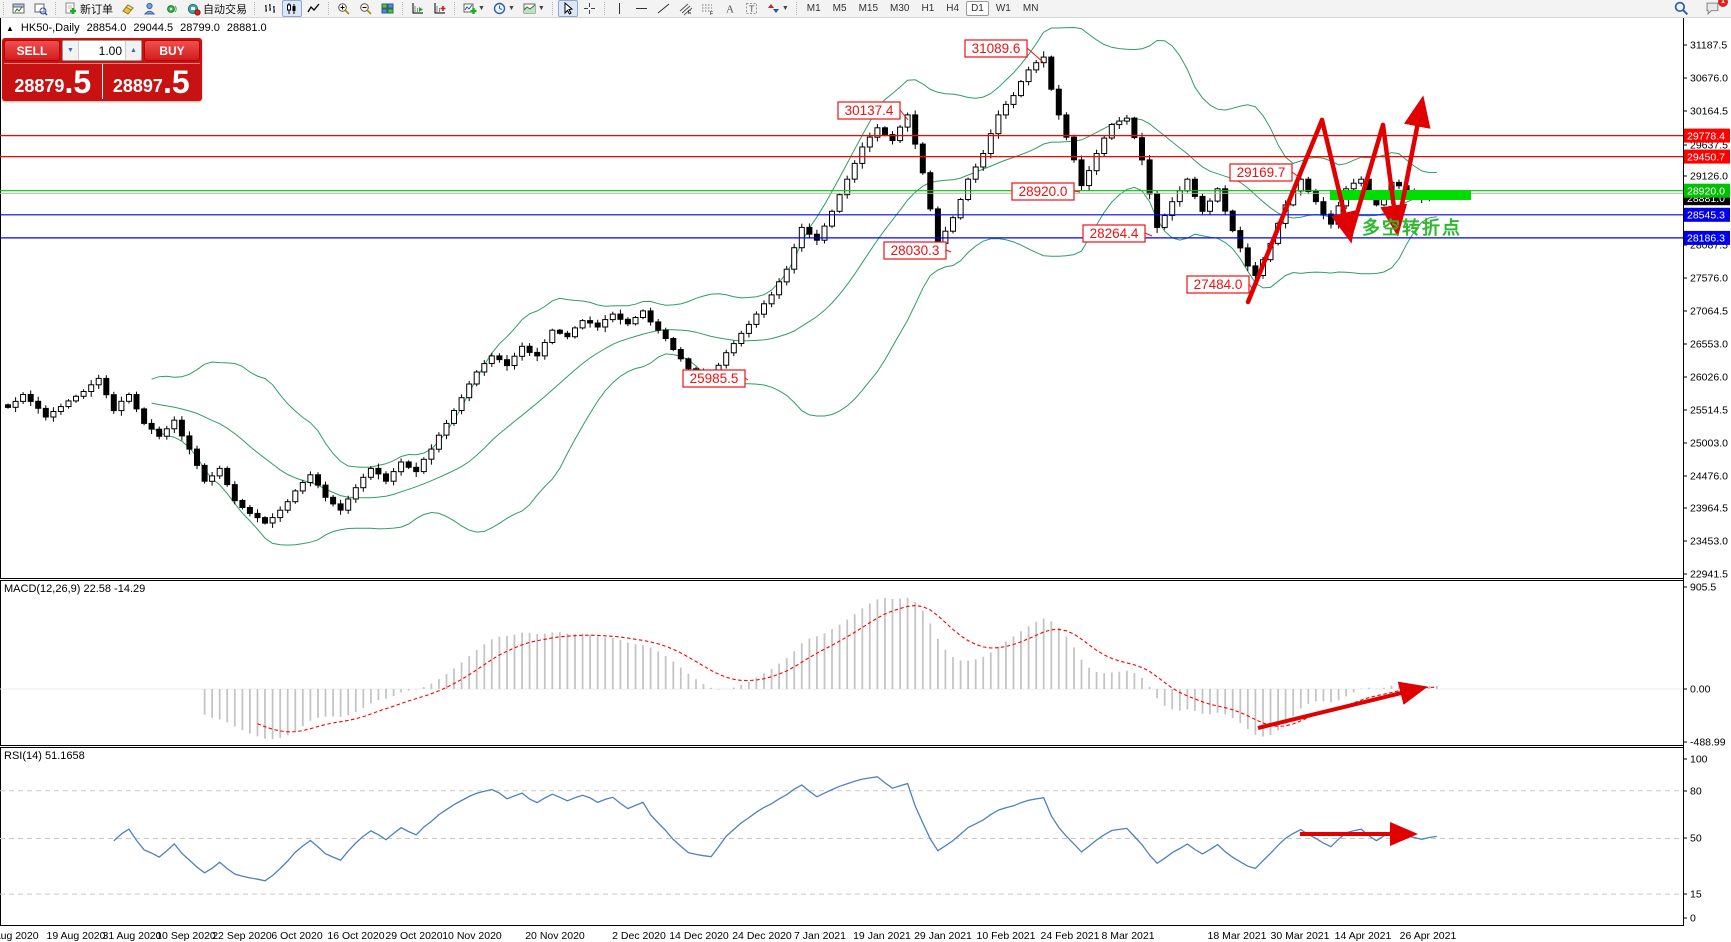  Describe the element at coordinates (1400, 195) in the screenshot. I see `highlight-zone` at that location.